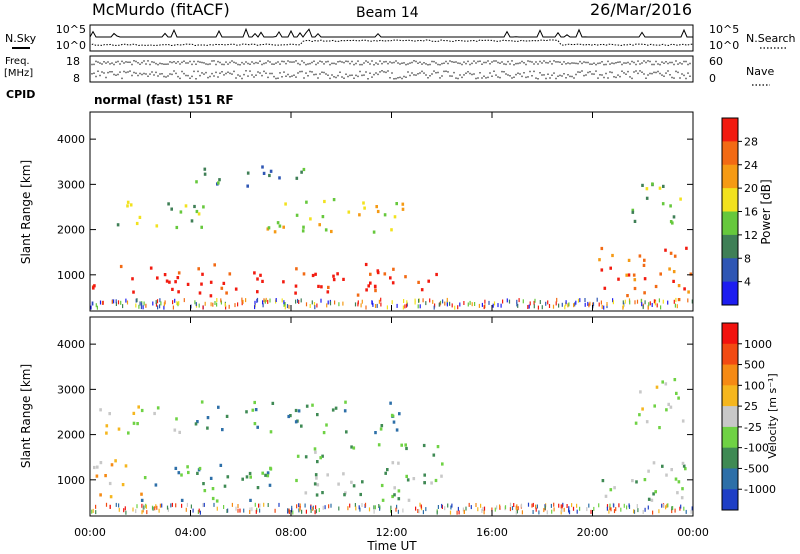  Describe the element at coordinates (20, 94) in the screenshot. I see `cpid-label: CPID` at that location.